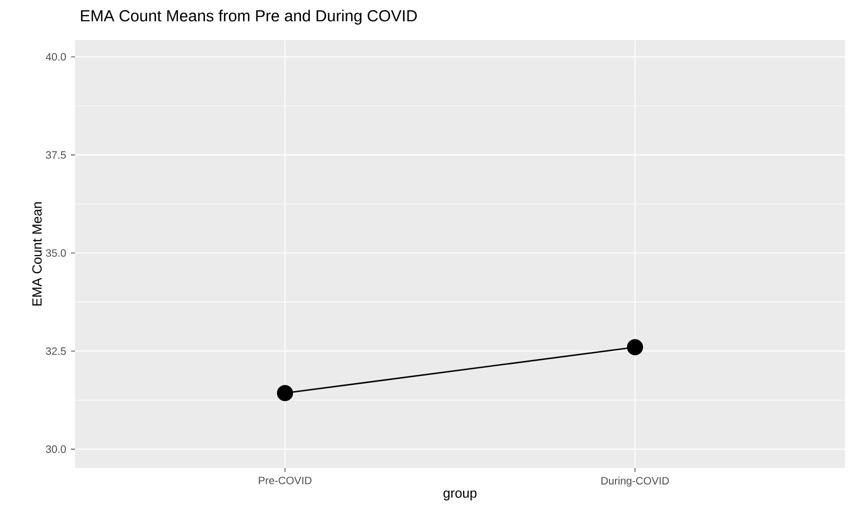 The height and width of the screenshot is (515, 849). I want to click on y-tick-label: 35.0, so click(56, 253).